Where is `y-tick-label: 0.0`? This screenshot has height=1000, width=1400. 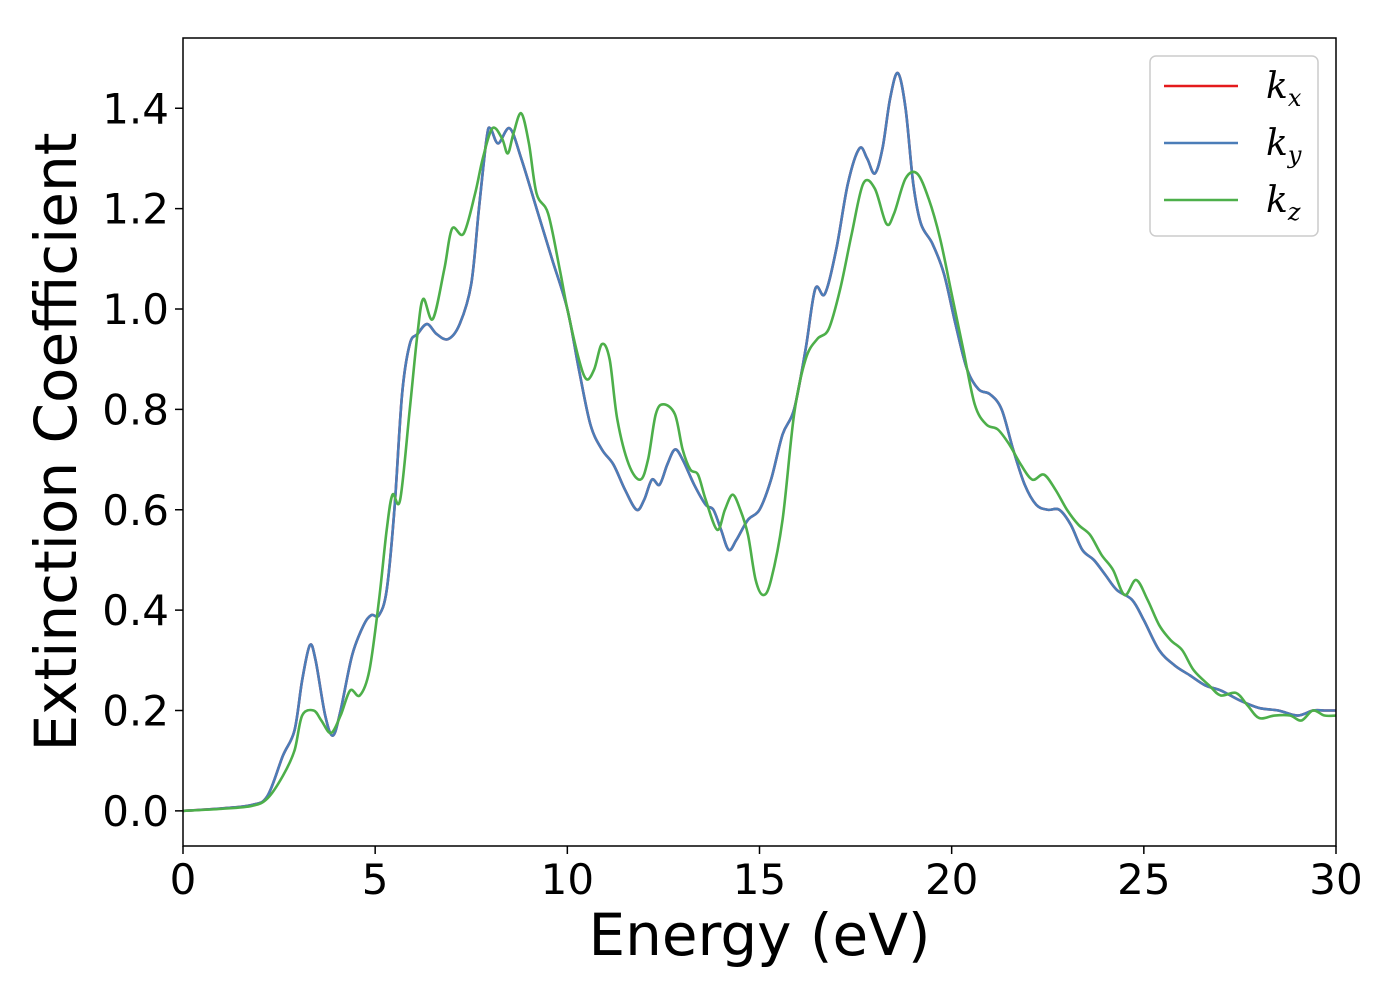 y-tick-label: 0.0 is located at coordinates (135, 811).